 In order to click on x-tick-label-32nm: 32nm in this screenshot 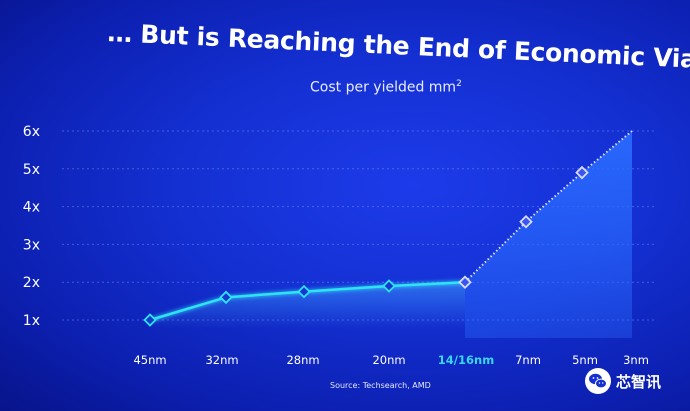, I will do `click(221, 360)`.